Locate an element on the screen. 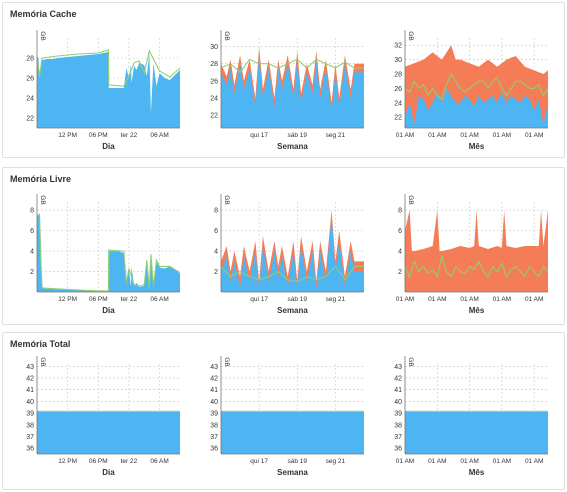 Image resolution: width=567 pixels, height=492 pixels. series-area-cache is located at coordinates (476, 108).